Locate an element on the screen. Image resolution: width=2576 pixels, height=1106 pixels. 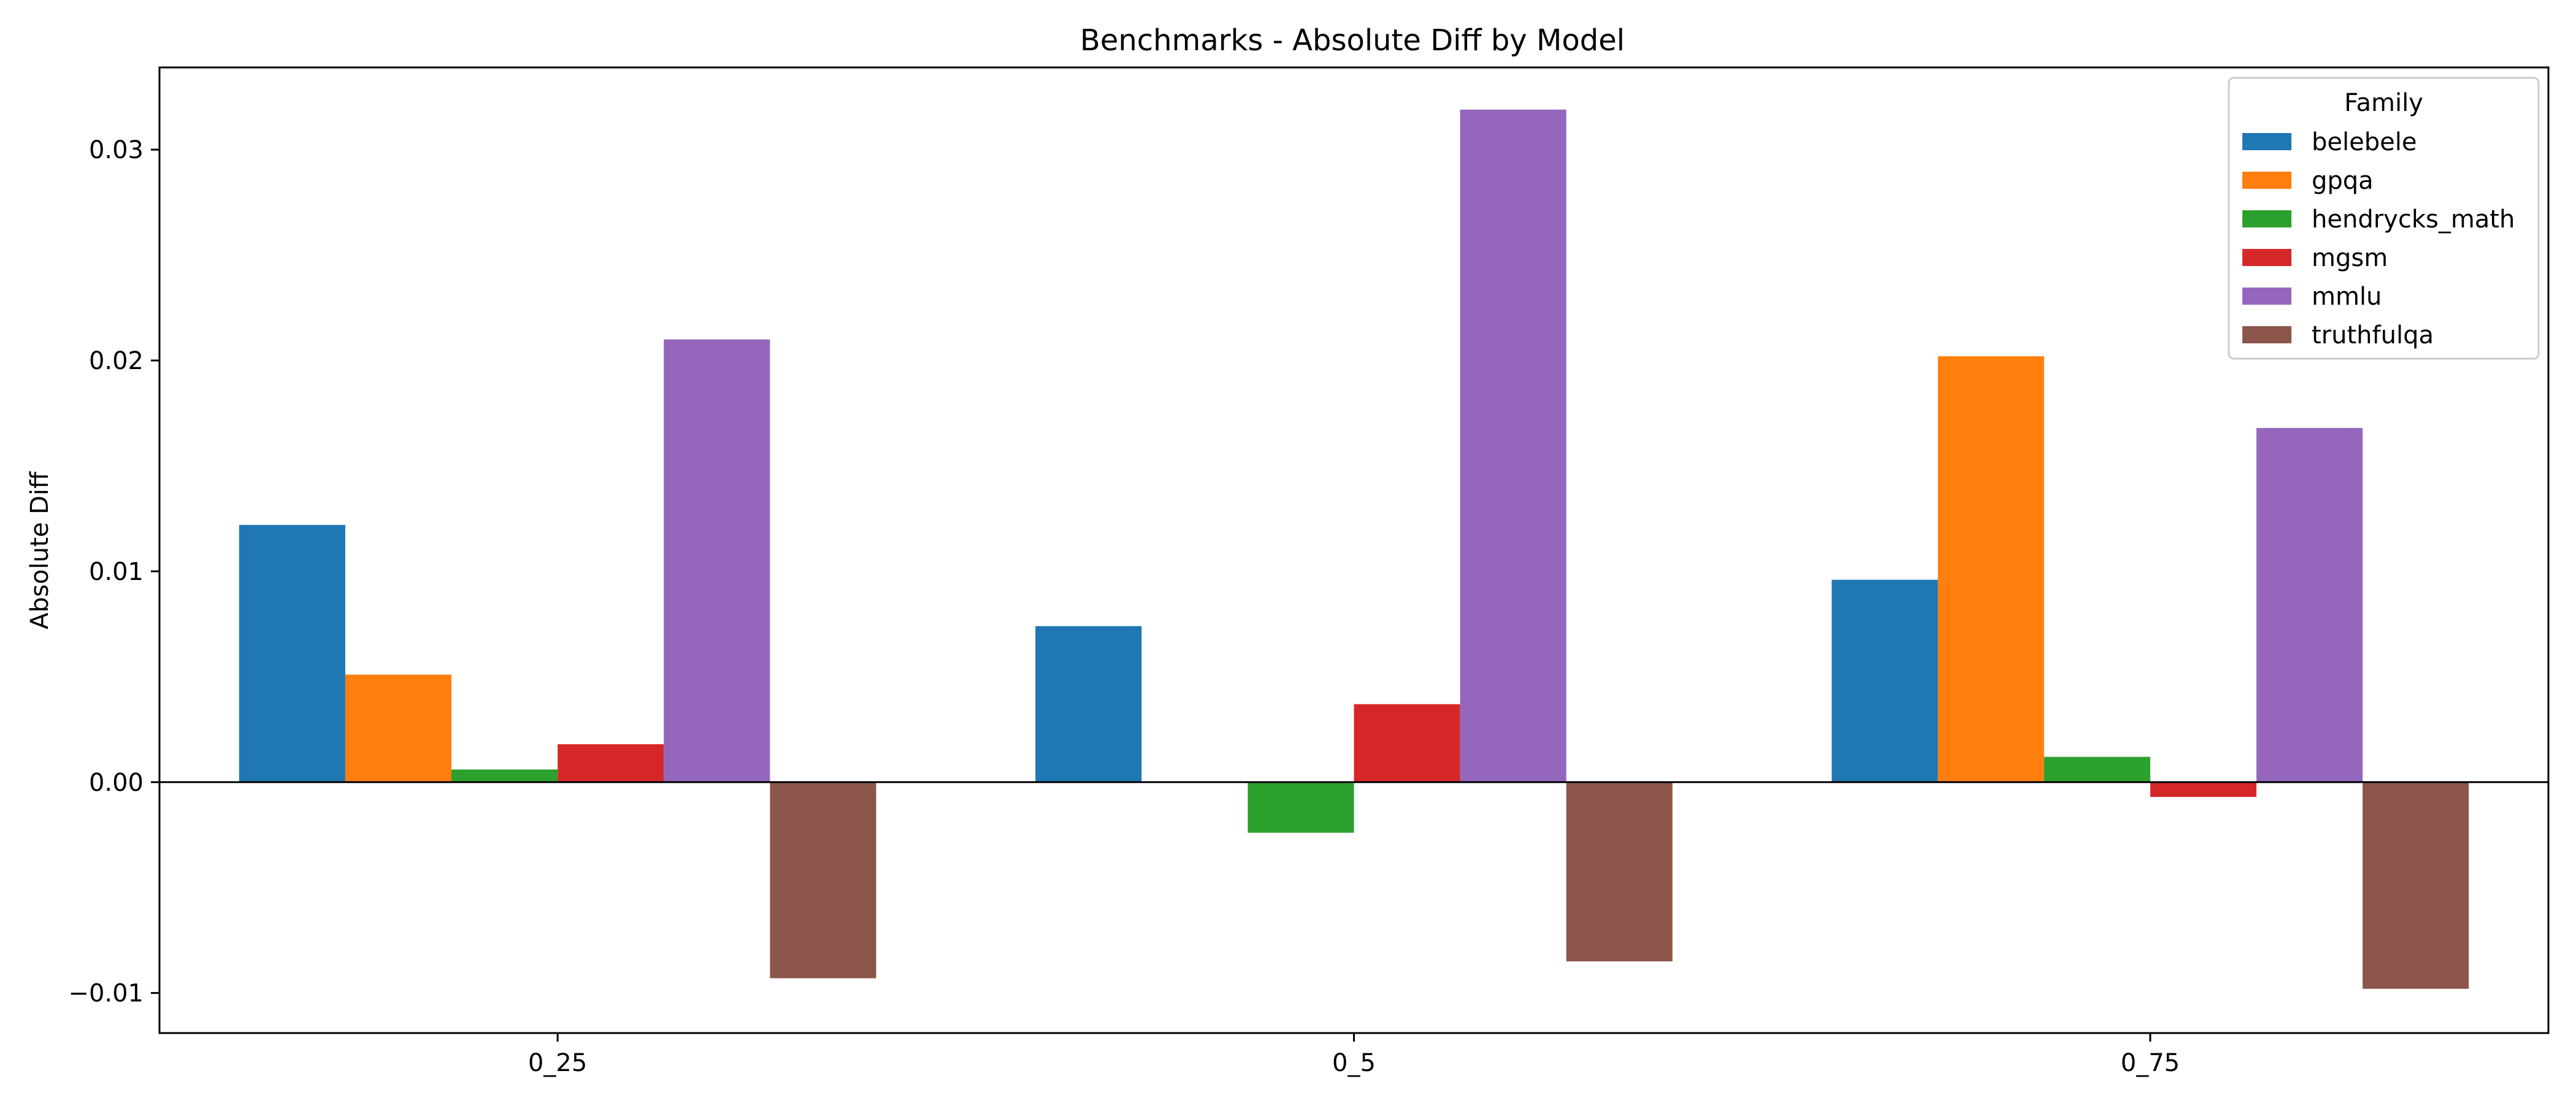
legend-label-gpqa: gpqa is located at coordinates (2343, 181).